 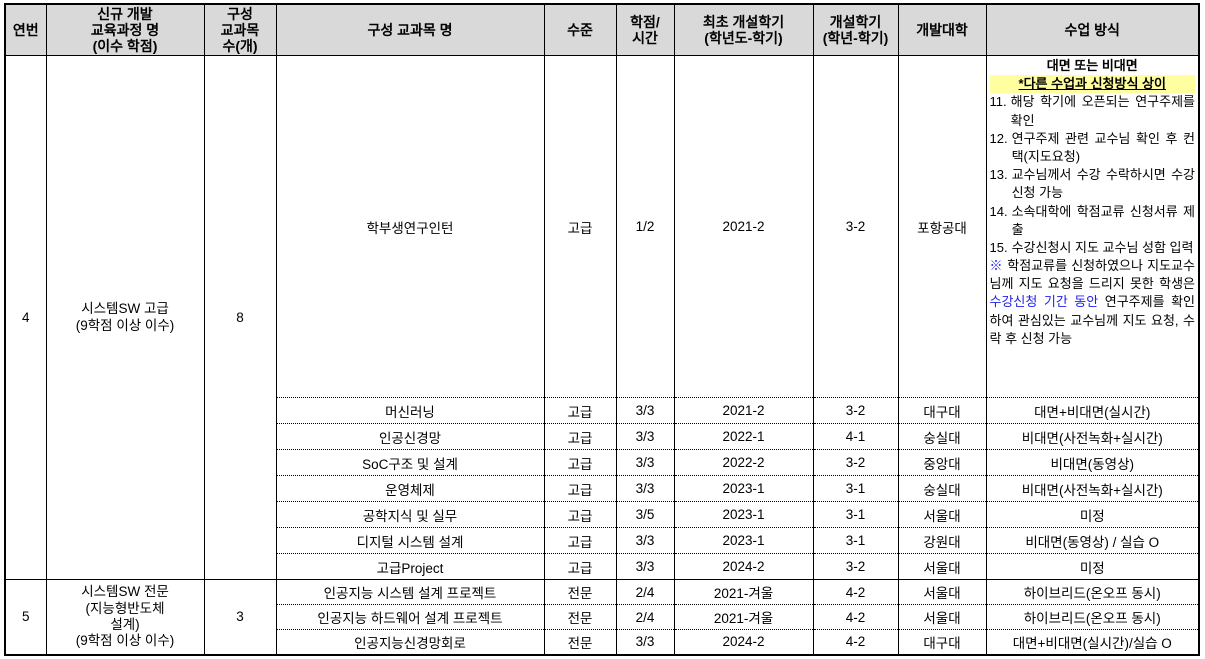 I want to click on header-cell-course: 구성 교과목 명, so click(x=410, y=29).